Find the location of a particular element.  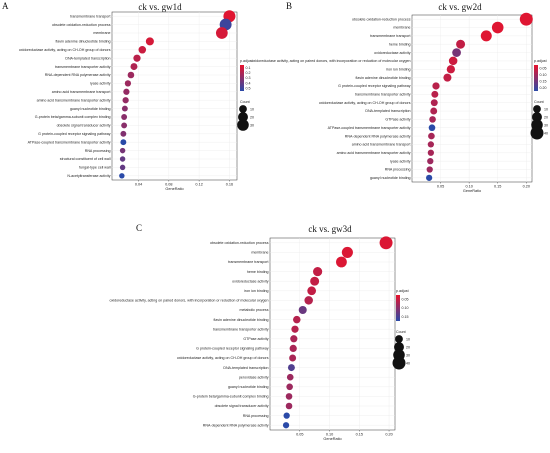

term-label: transmembrane transport is located at coordinates (90, 16).